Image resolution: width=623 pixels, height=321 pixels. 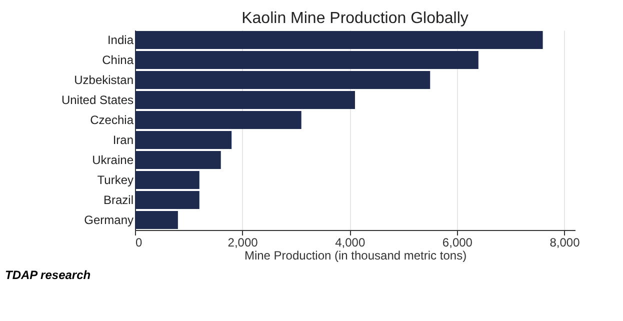 I want to click on y-tick-label: China, so click(x=118, y=60).